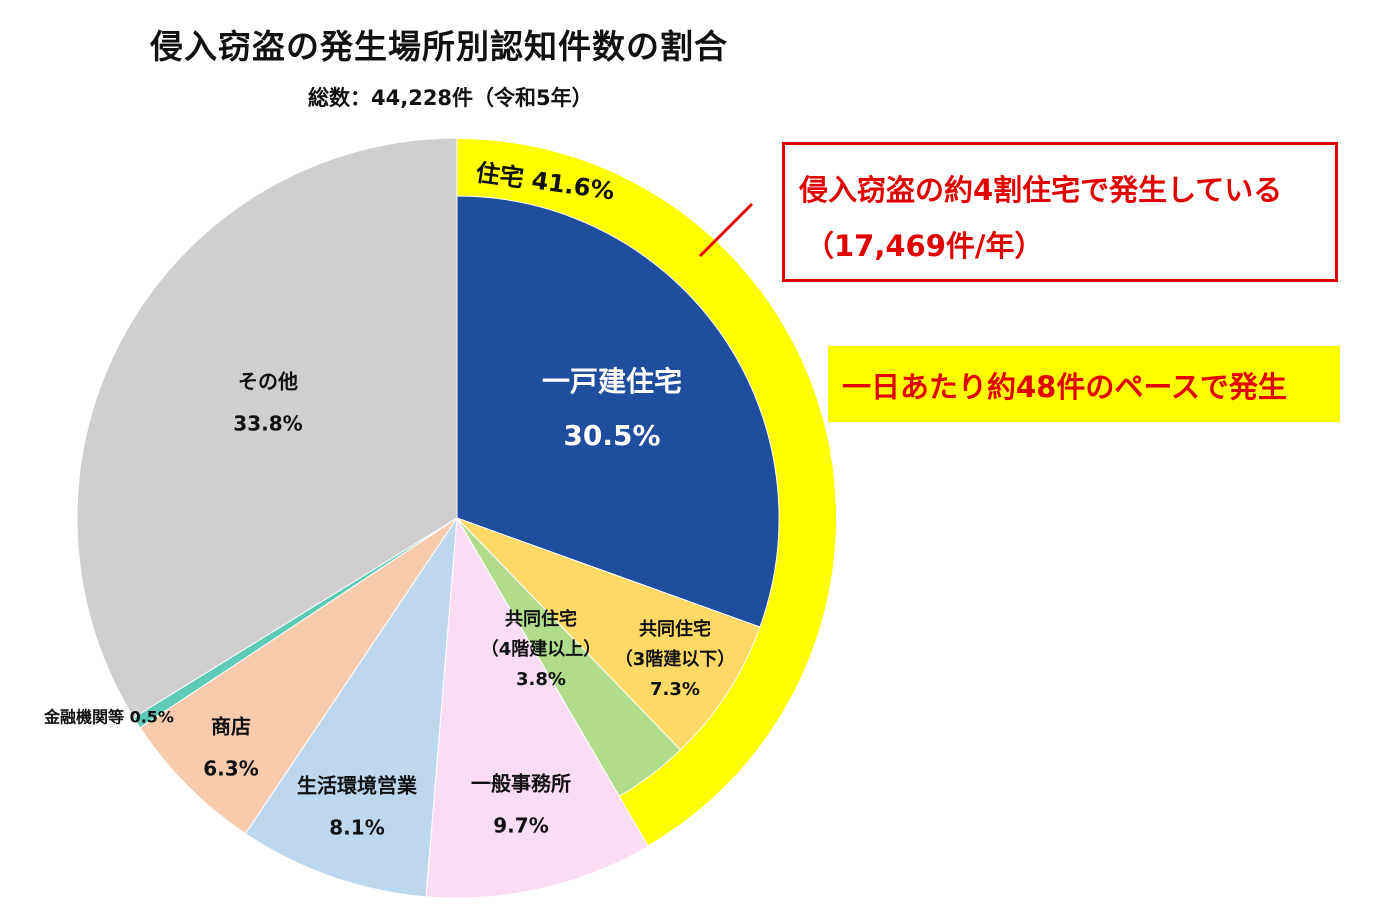 The image size is (1375, 914). Describe the element at coordinates (231, 727) in the screenshot. I see `pie-label-商店: 商店` at that location.